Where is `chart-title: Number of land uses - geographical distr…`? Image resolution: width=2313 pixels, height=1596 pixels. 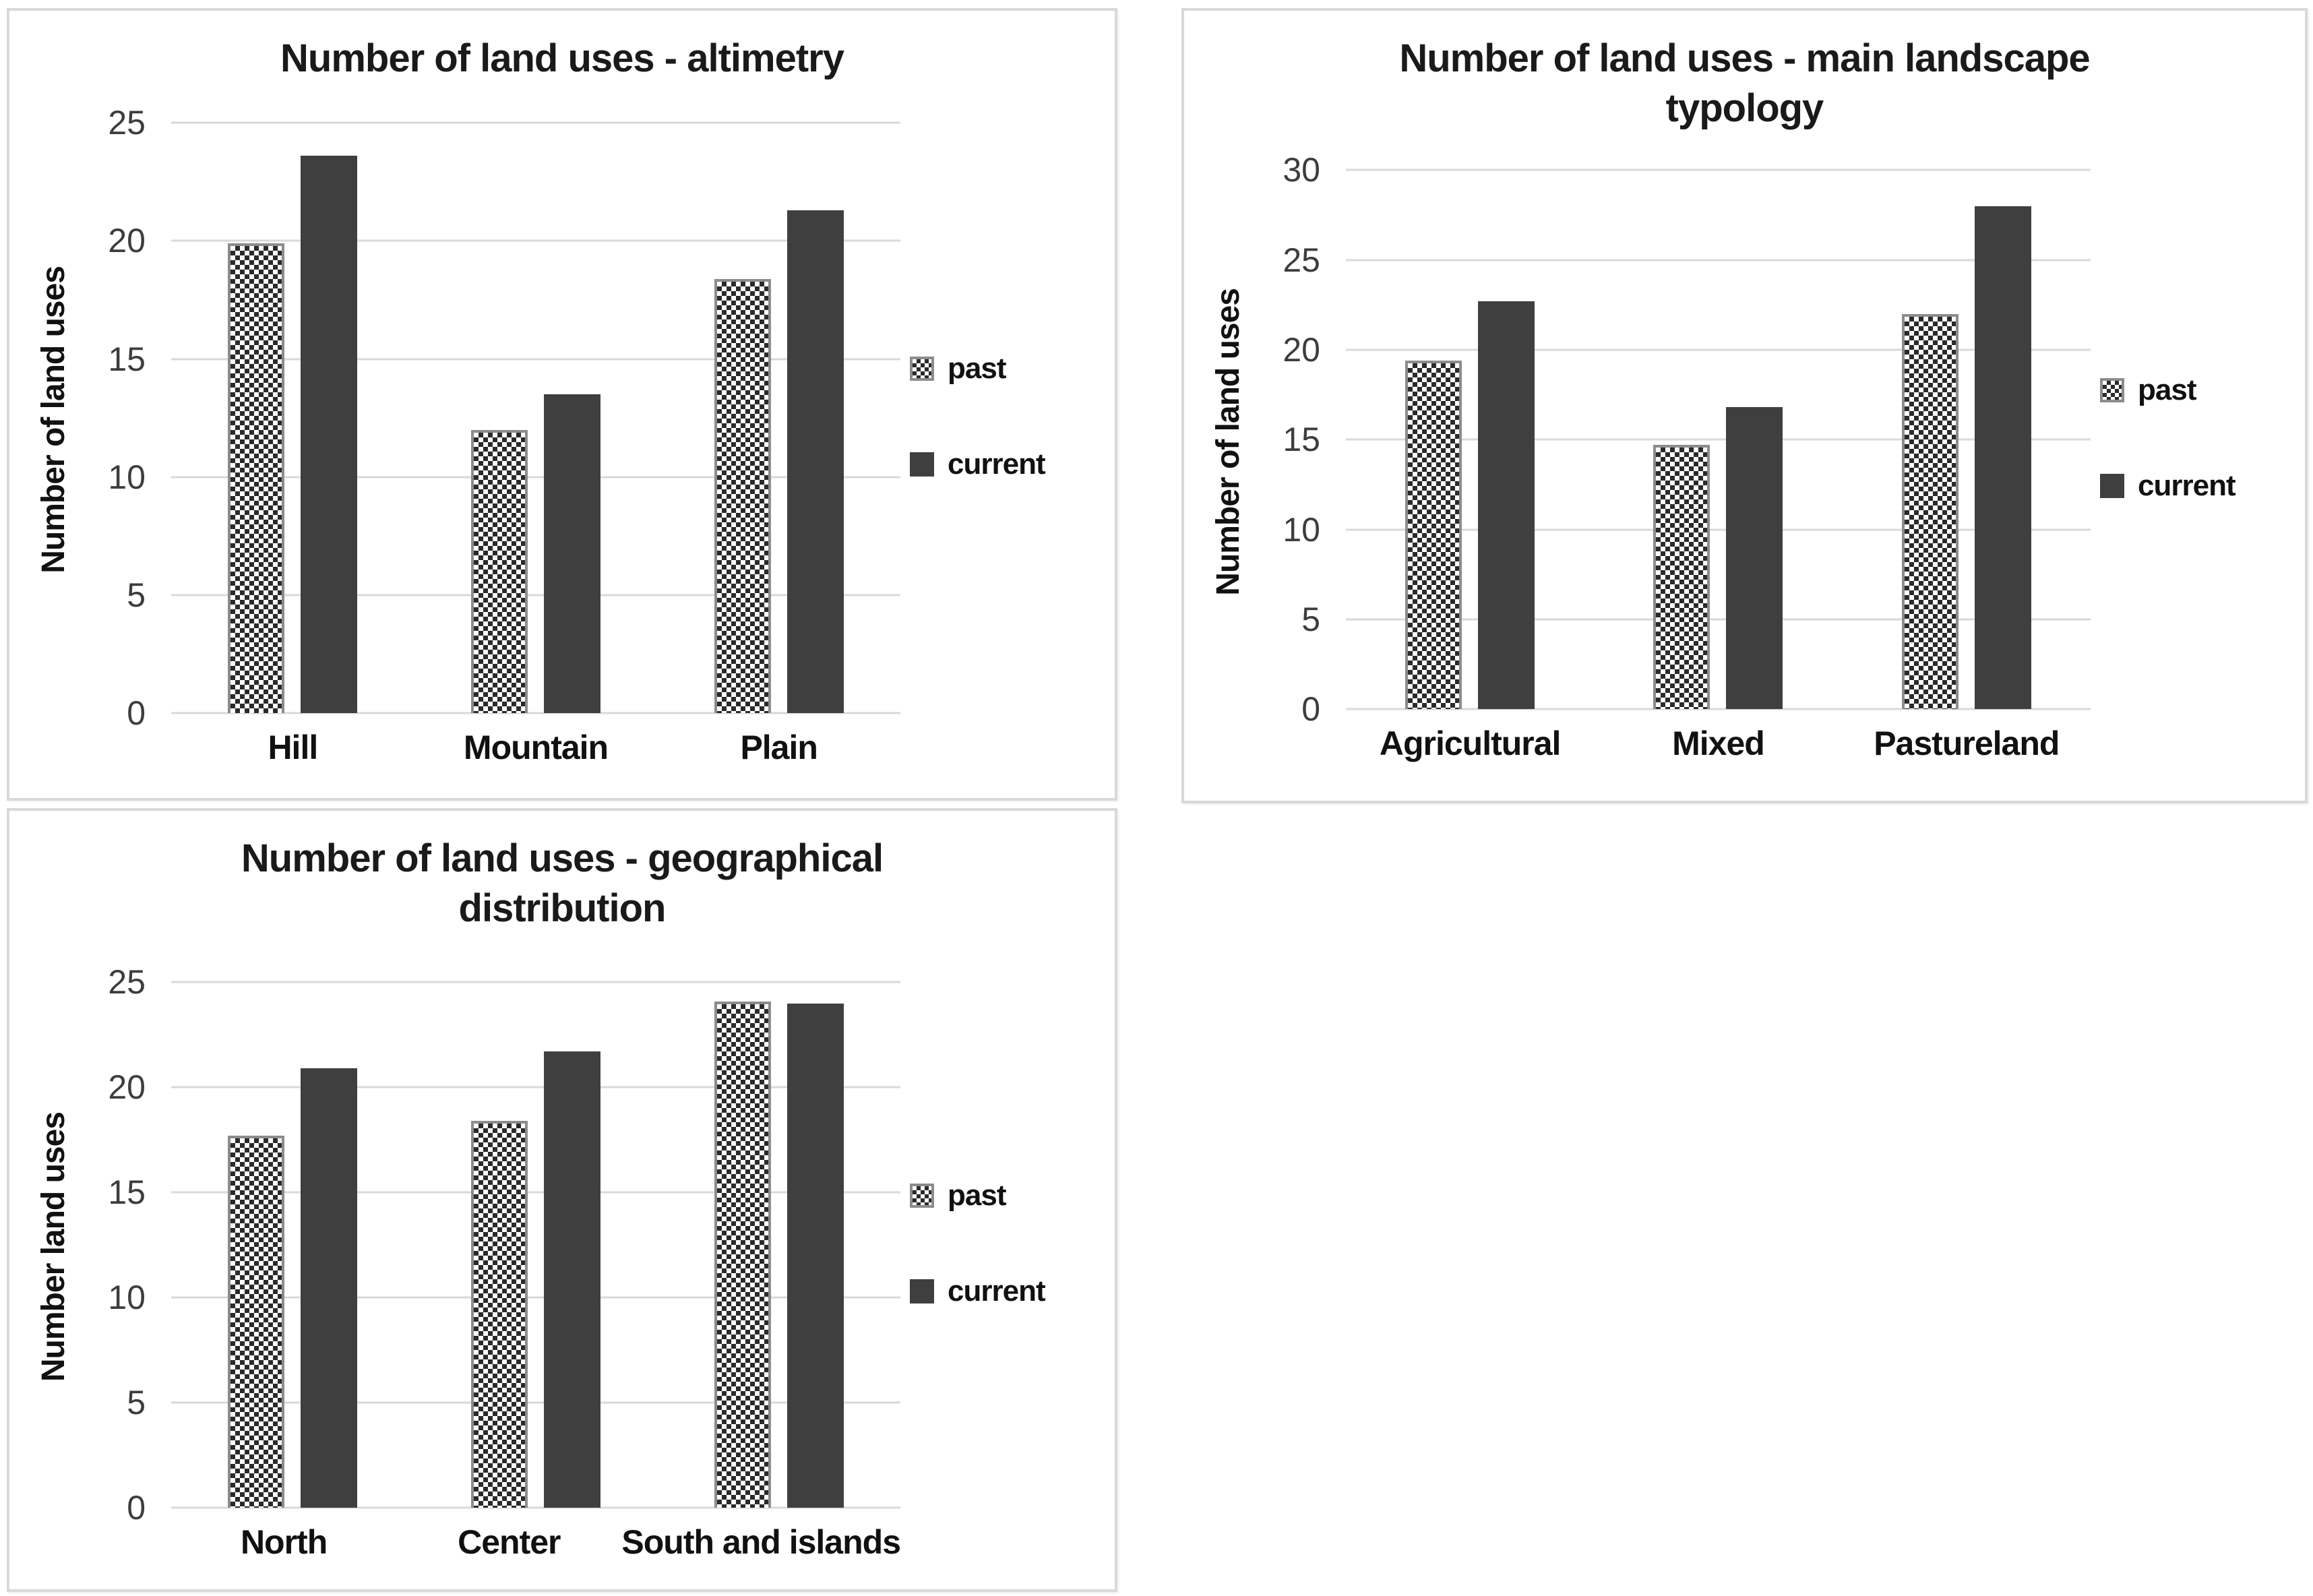
chart-title: Number of land uses - geographical distr… is located at coordinates (562, 884).